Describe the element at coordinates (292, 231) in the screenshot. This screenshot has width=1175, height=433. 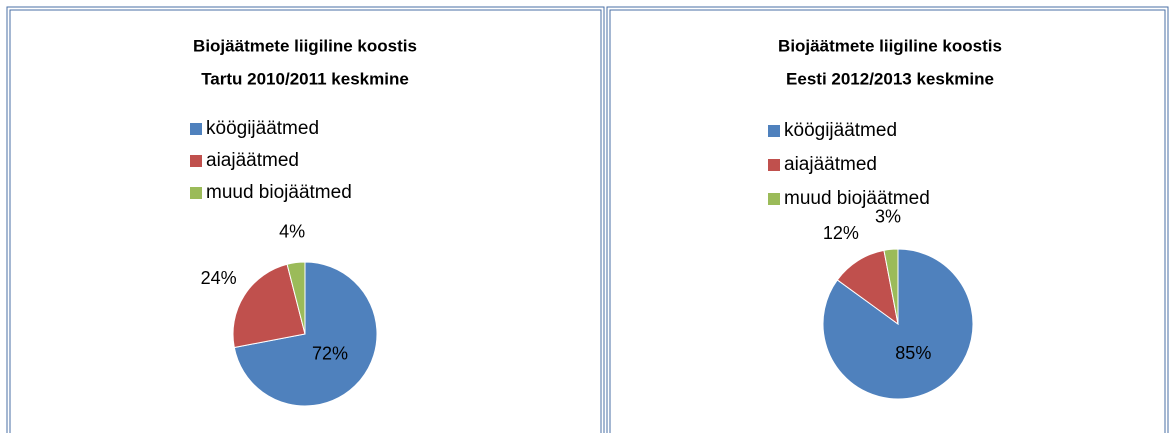
I see `data-label: 4%` at that location.